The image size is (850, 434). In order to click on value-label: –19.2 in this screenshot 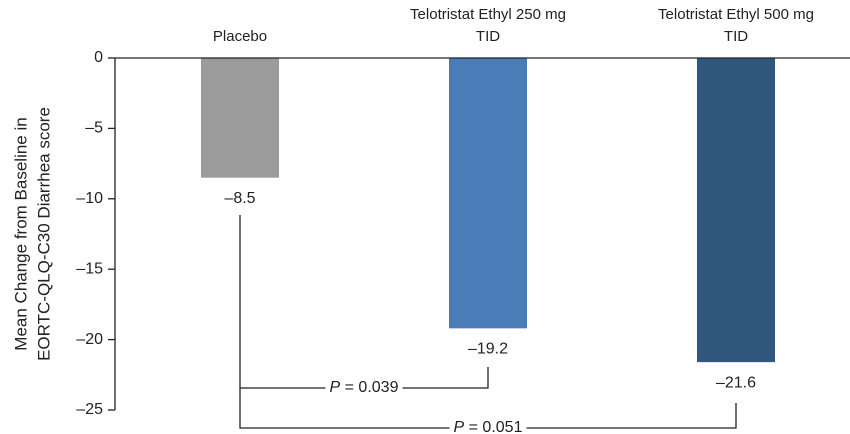, I will do `click(488, 349)`.